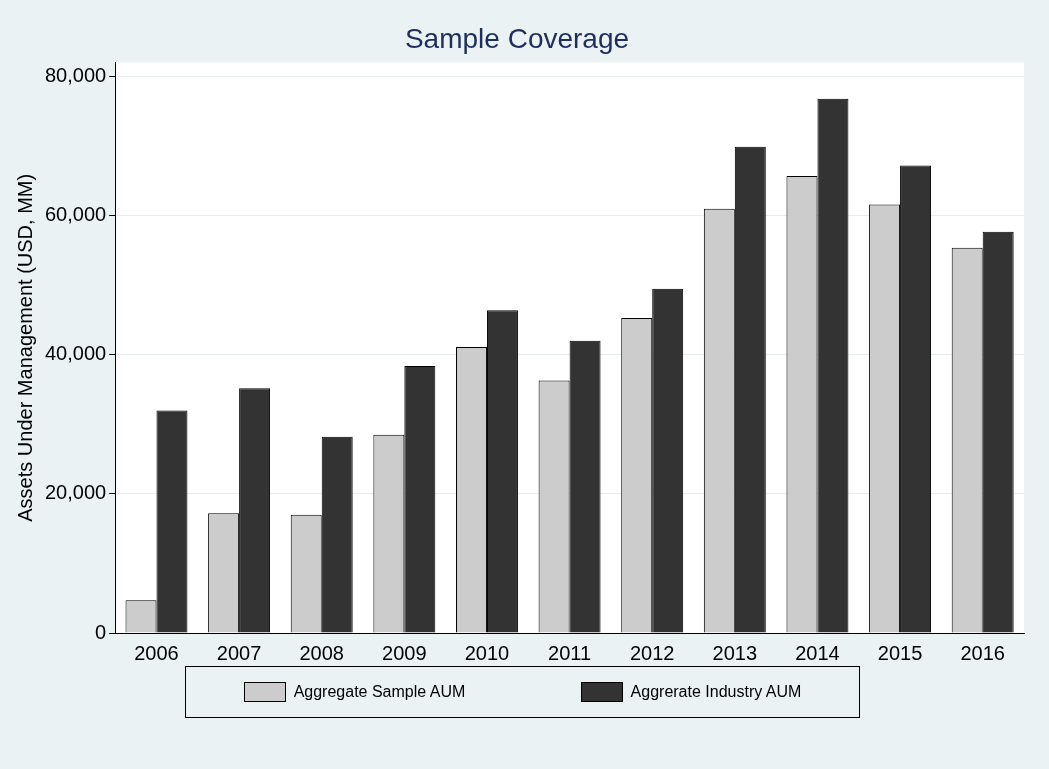  I want to click on x-tick-label: 2015, so click(900, 652).